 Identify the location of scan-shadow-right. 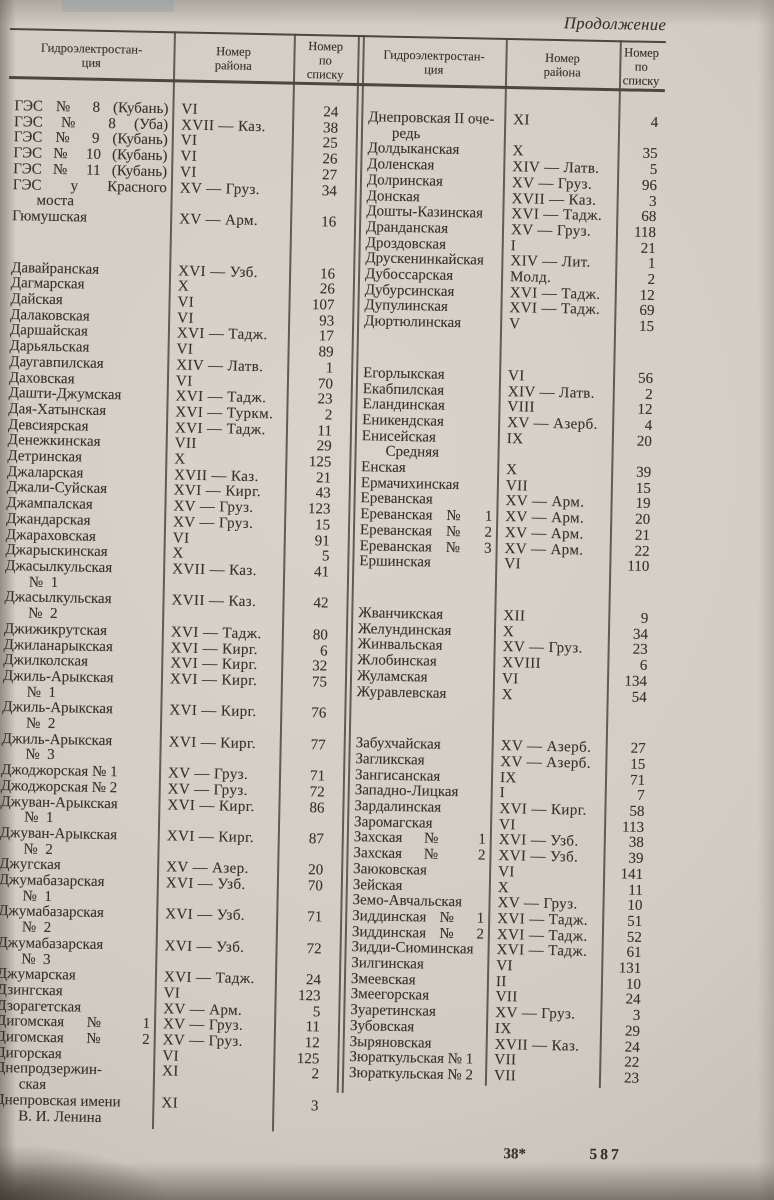
(766, 600).